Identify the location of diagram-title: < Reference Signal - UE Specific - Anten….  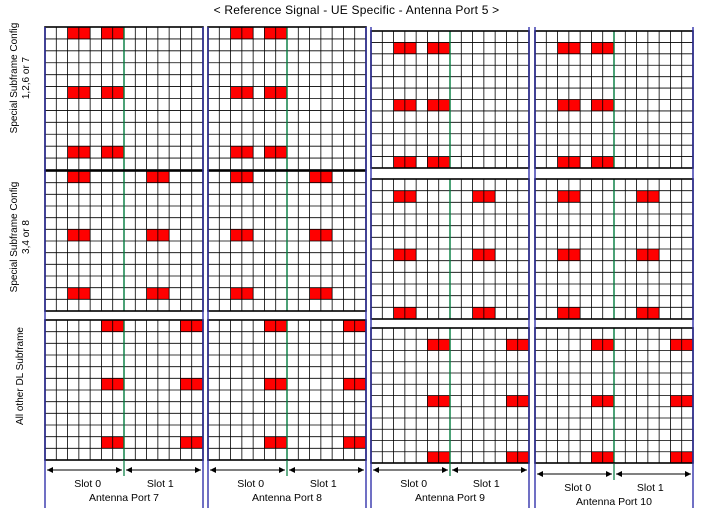
(356, 10).